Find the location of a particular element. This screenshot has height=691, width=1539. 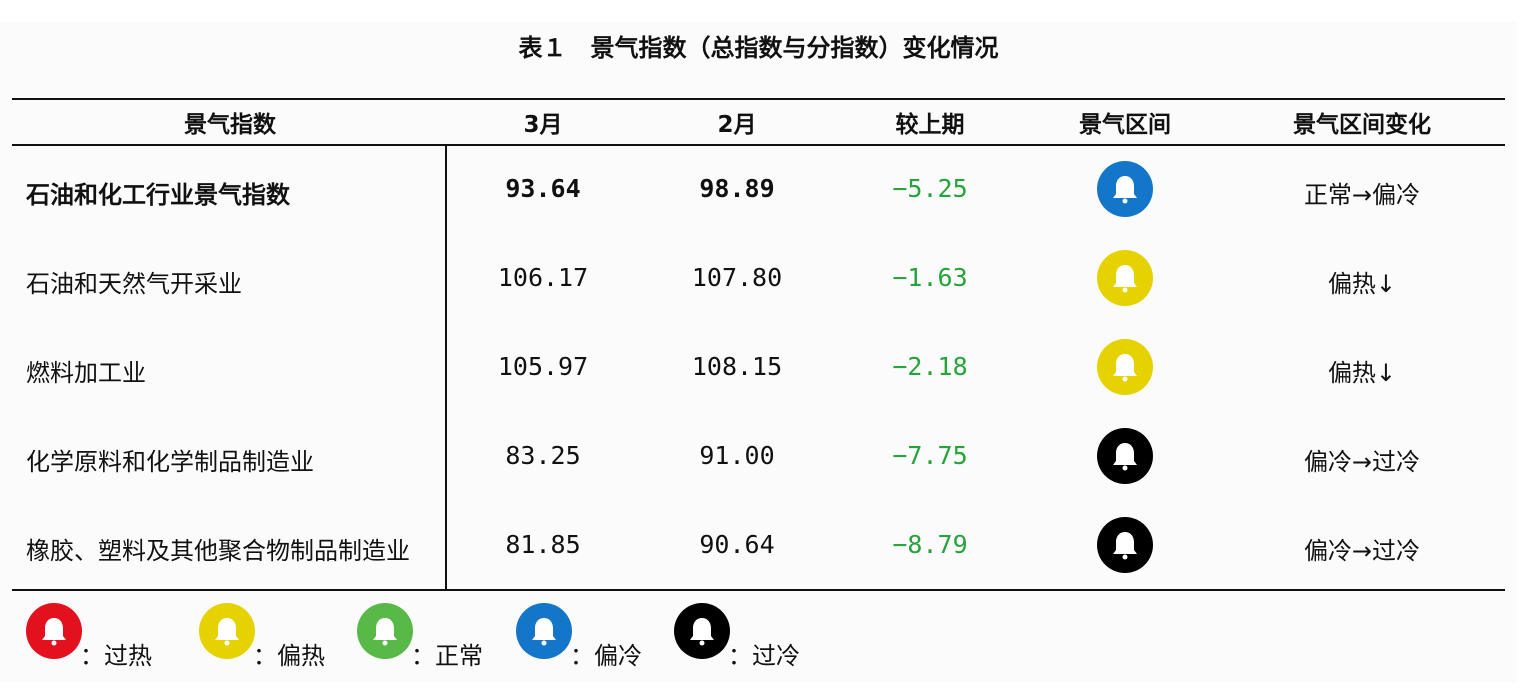

legend-label: ：过热 is located at coordinates (116, 656).